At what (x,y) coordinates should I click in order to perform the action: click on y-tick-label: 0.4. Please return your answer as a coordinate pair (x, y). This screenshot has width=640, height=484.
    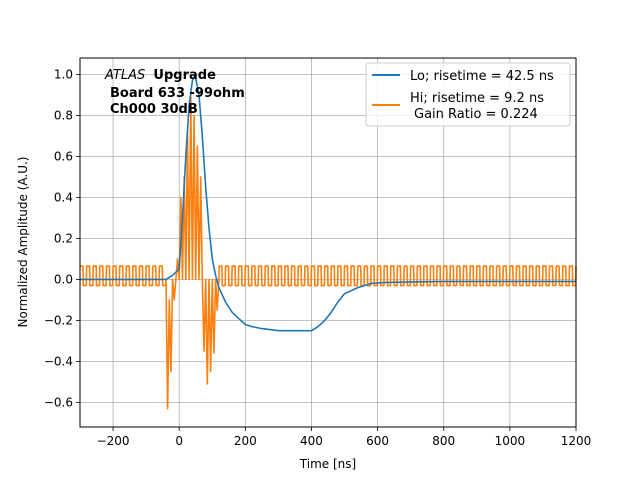
    Looking at the image, I should click on (63, 197).